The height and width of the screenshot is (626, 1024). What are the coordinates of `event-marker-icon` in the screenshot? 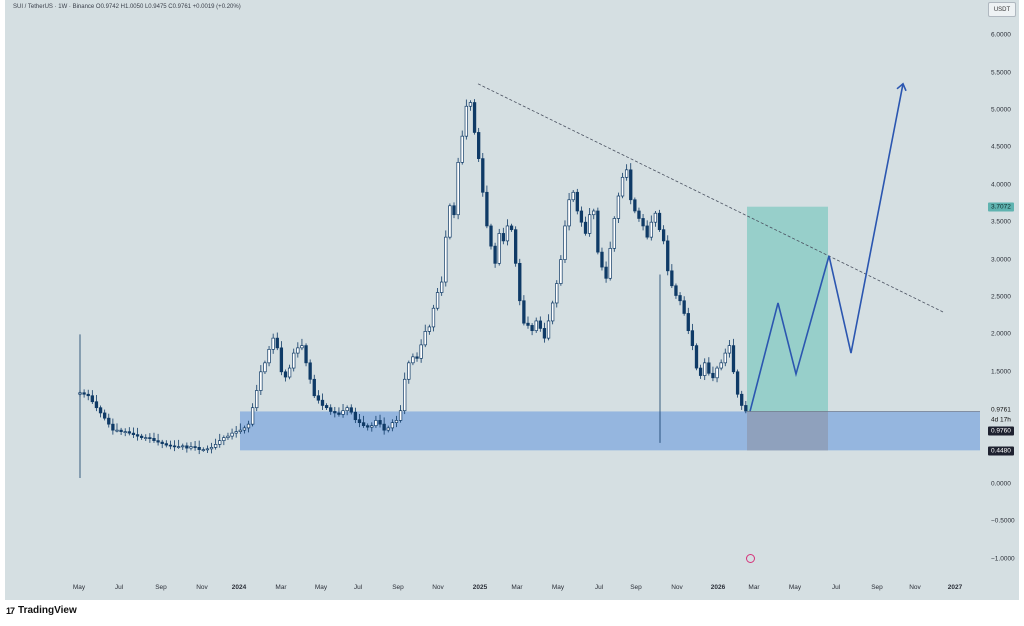 It's located at (750, 558).